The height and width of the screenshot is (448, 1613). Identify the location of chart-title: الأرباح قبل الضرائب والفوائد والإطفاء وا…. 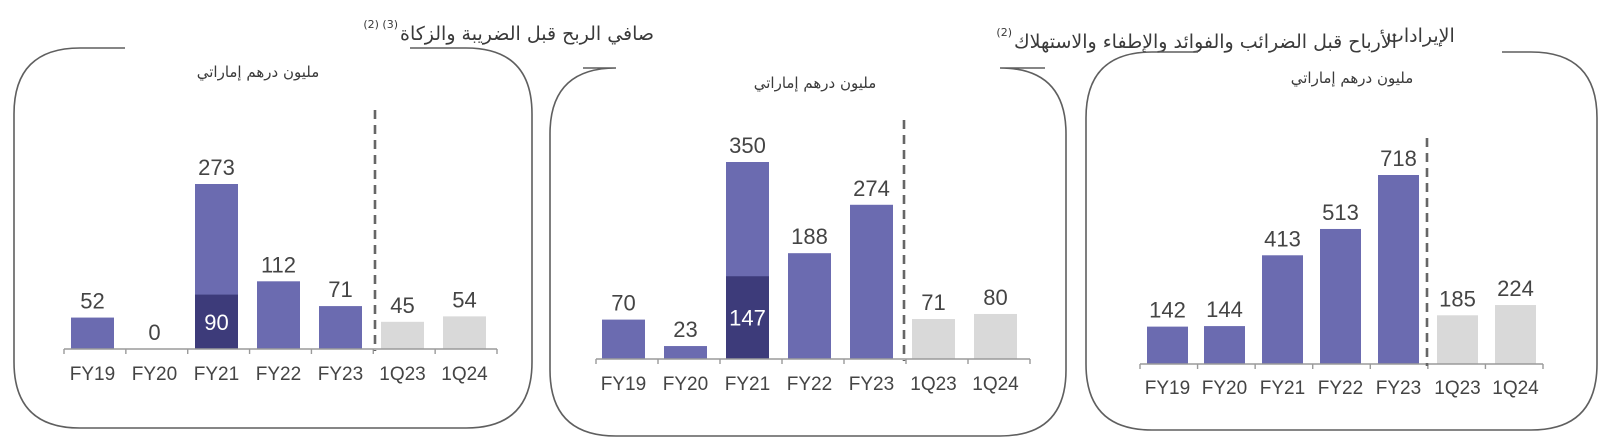
(1205, 41).